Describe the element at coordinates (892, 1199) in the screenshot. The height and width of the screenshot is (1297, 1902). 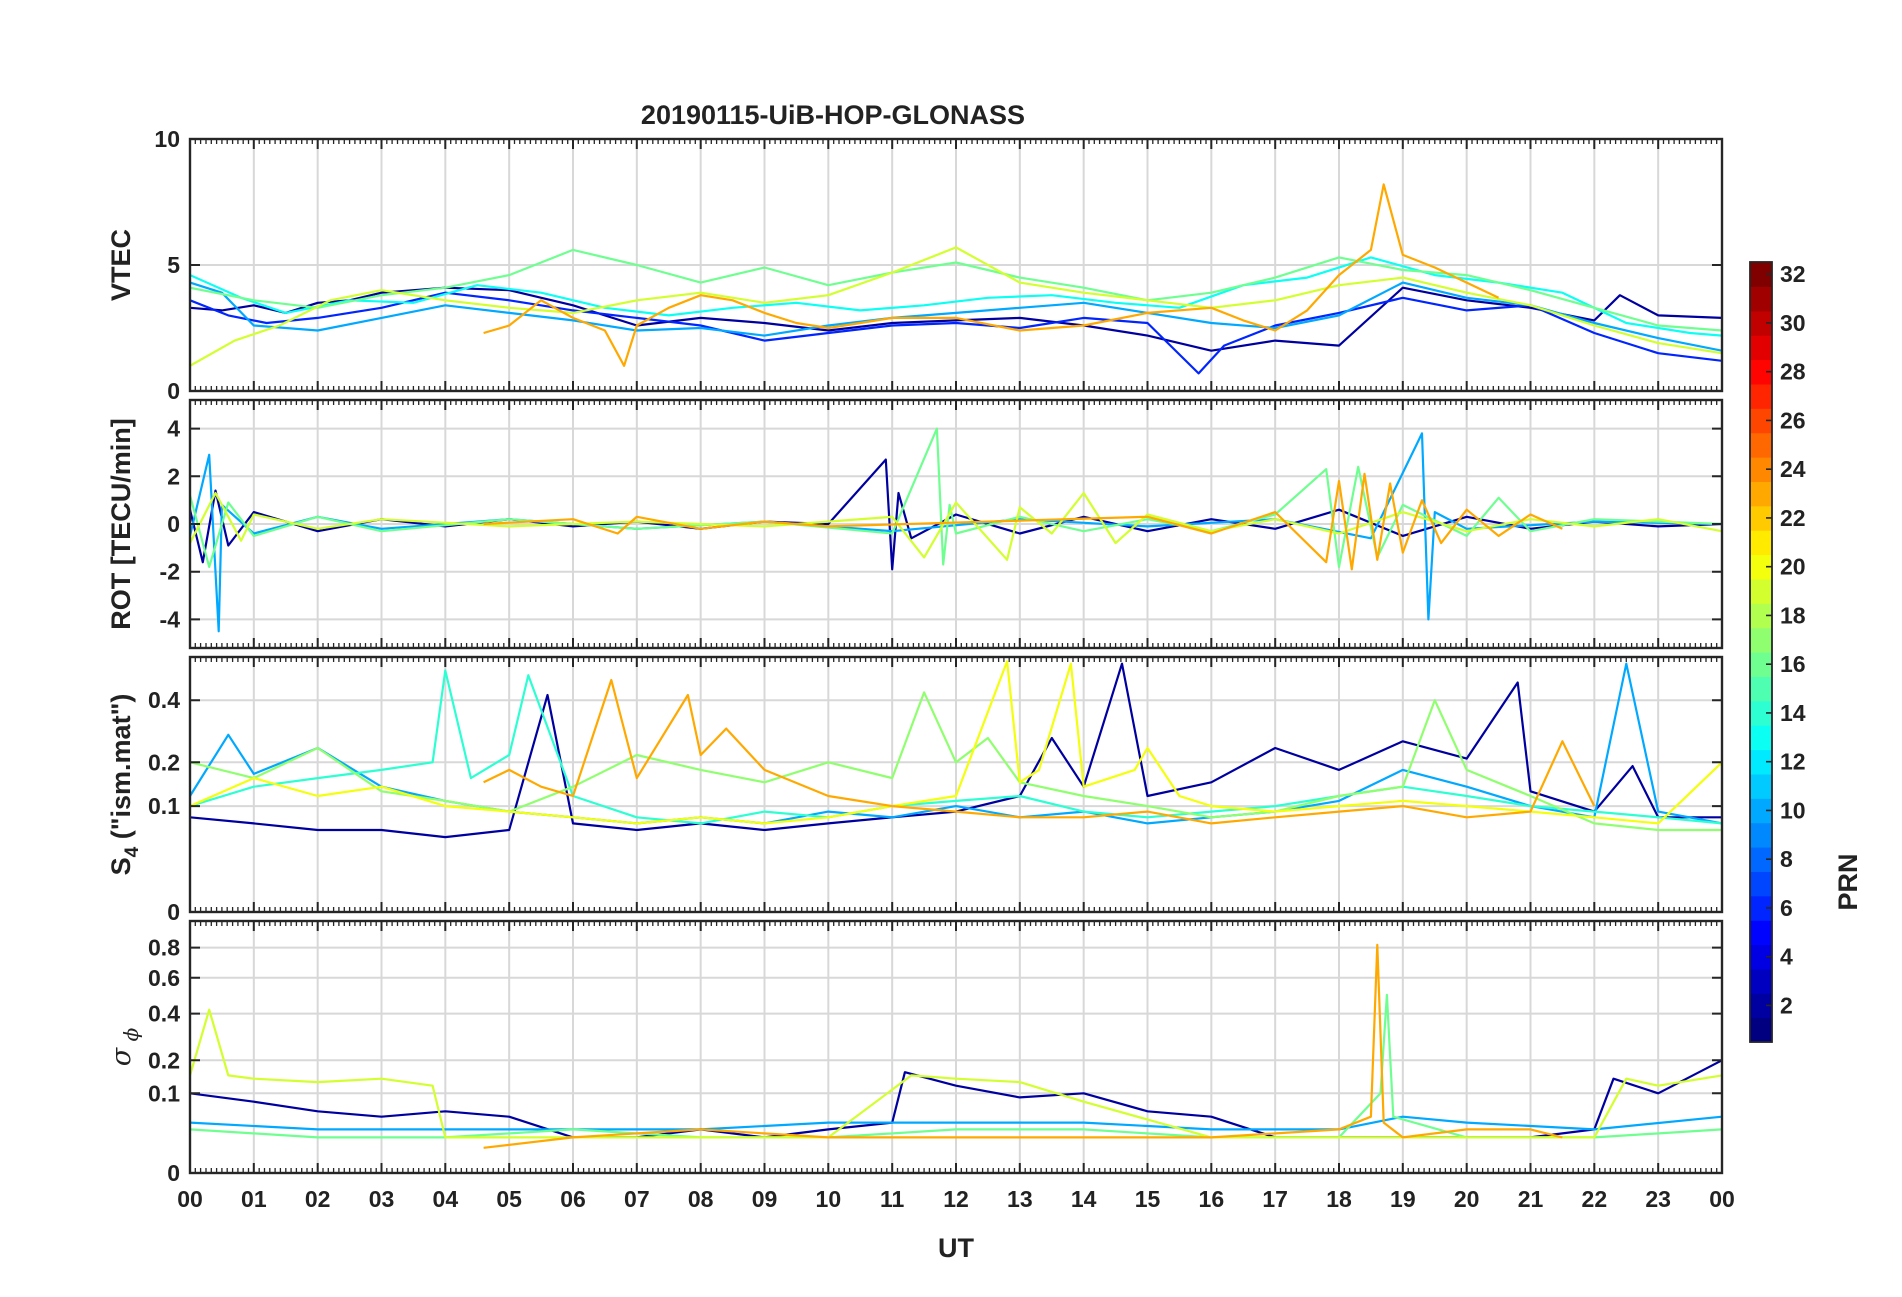
I see `x-tick-label: 11` at that location.